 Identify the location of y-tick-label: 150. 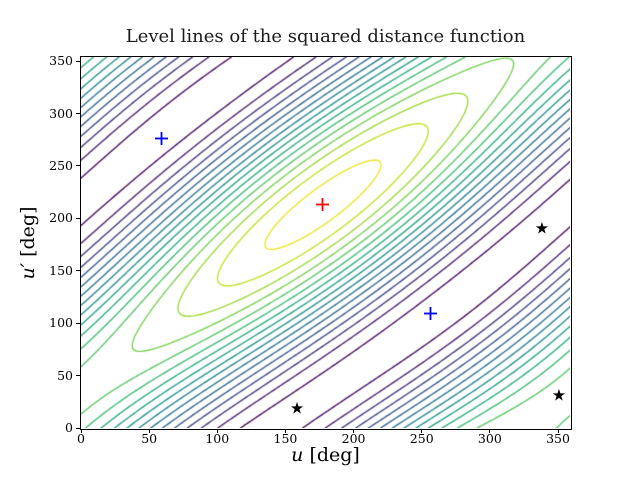
(61, 270).